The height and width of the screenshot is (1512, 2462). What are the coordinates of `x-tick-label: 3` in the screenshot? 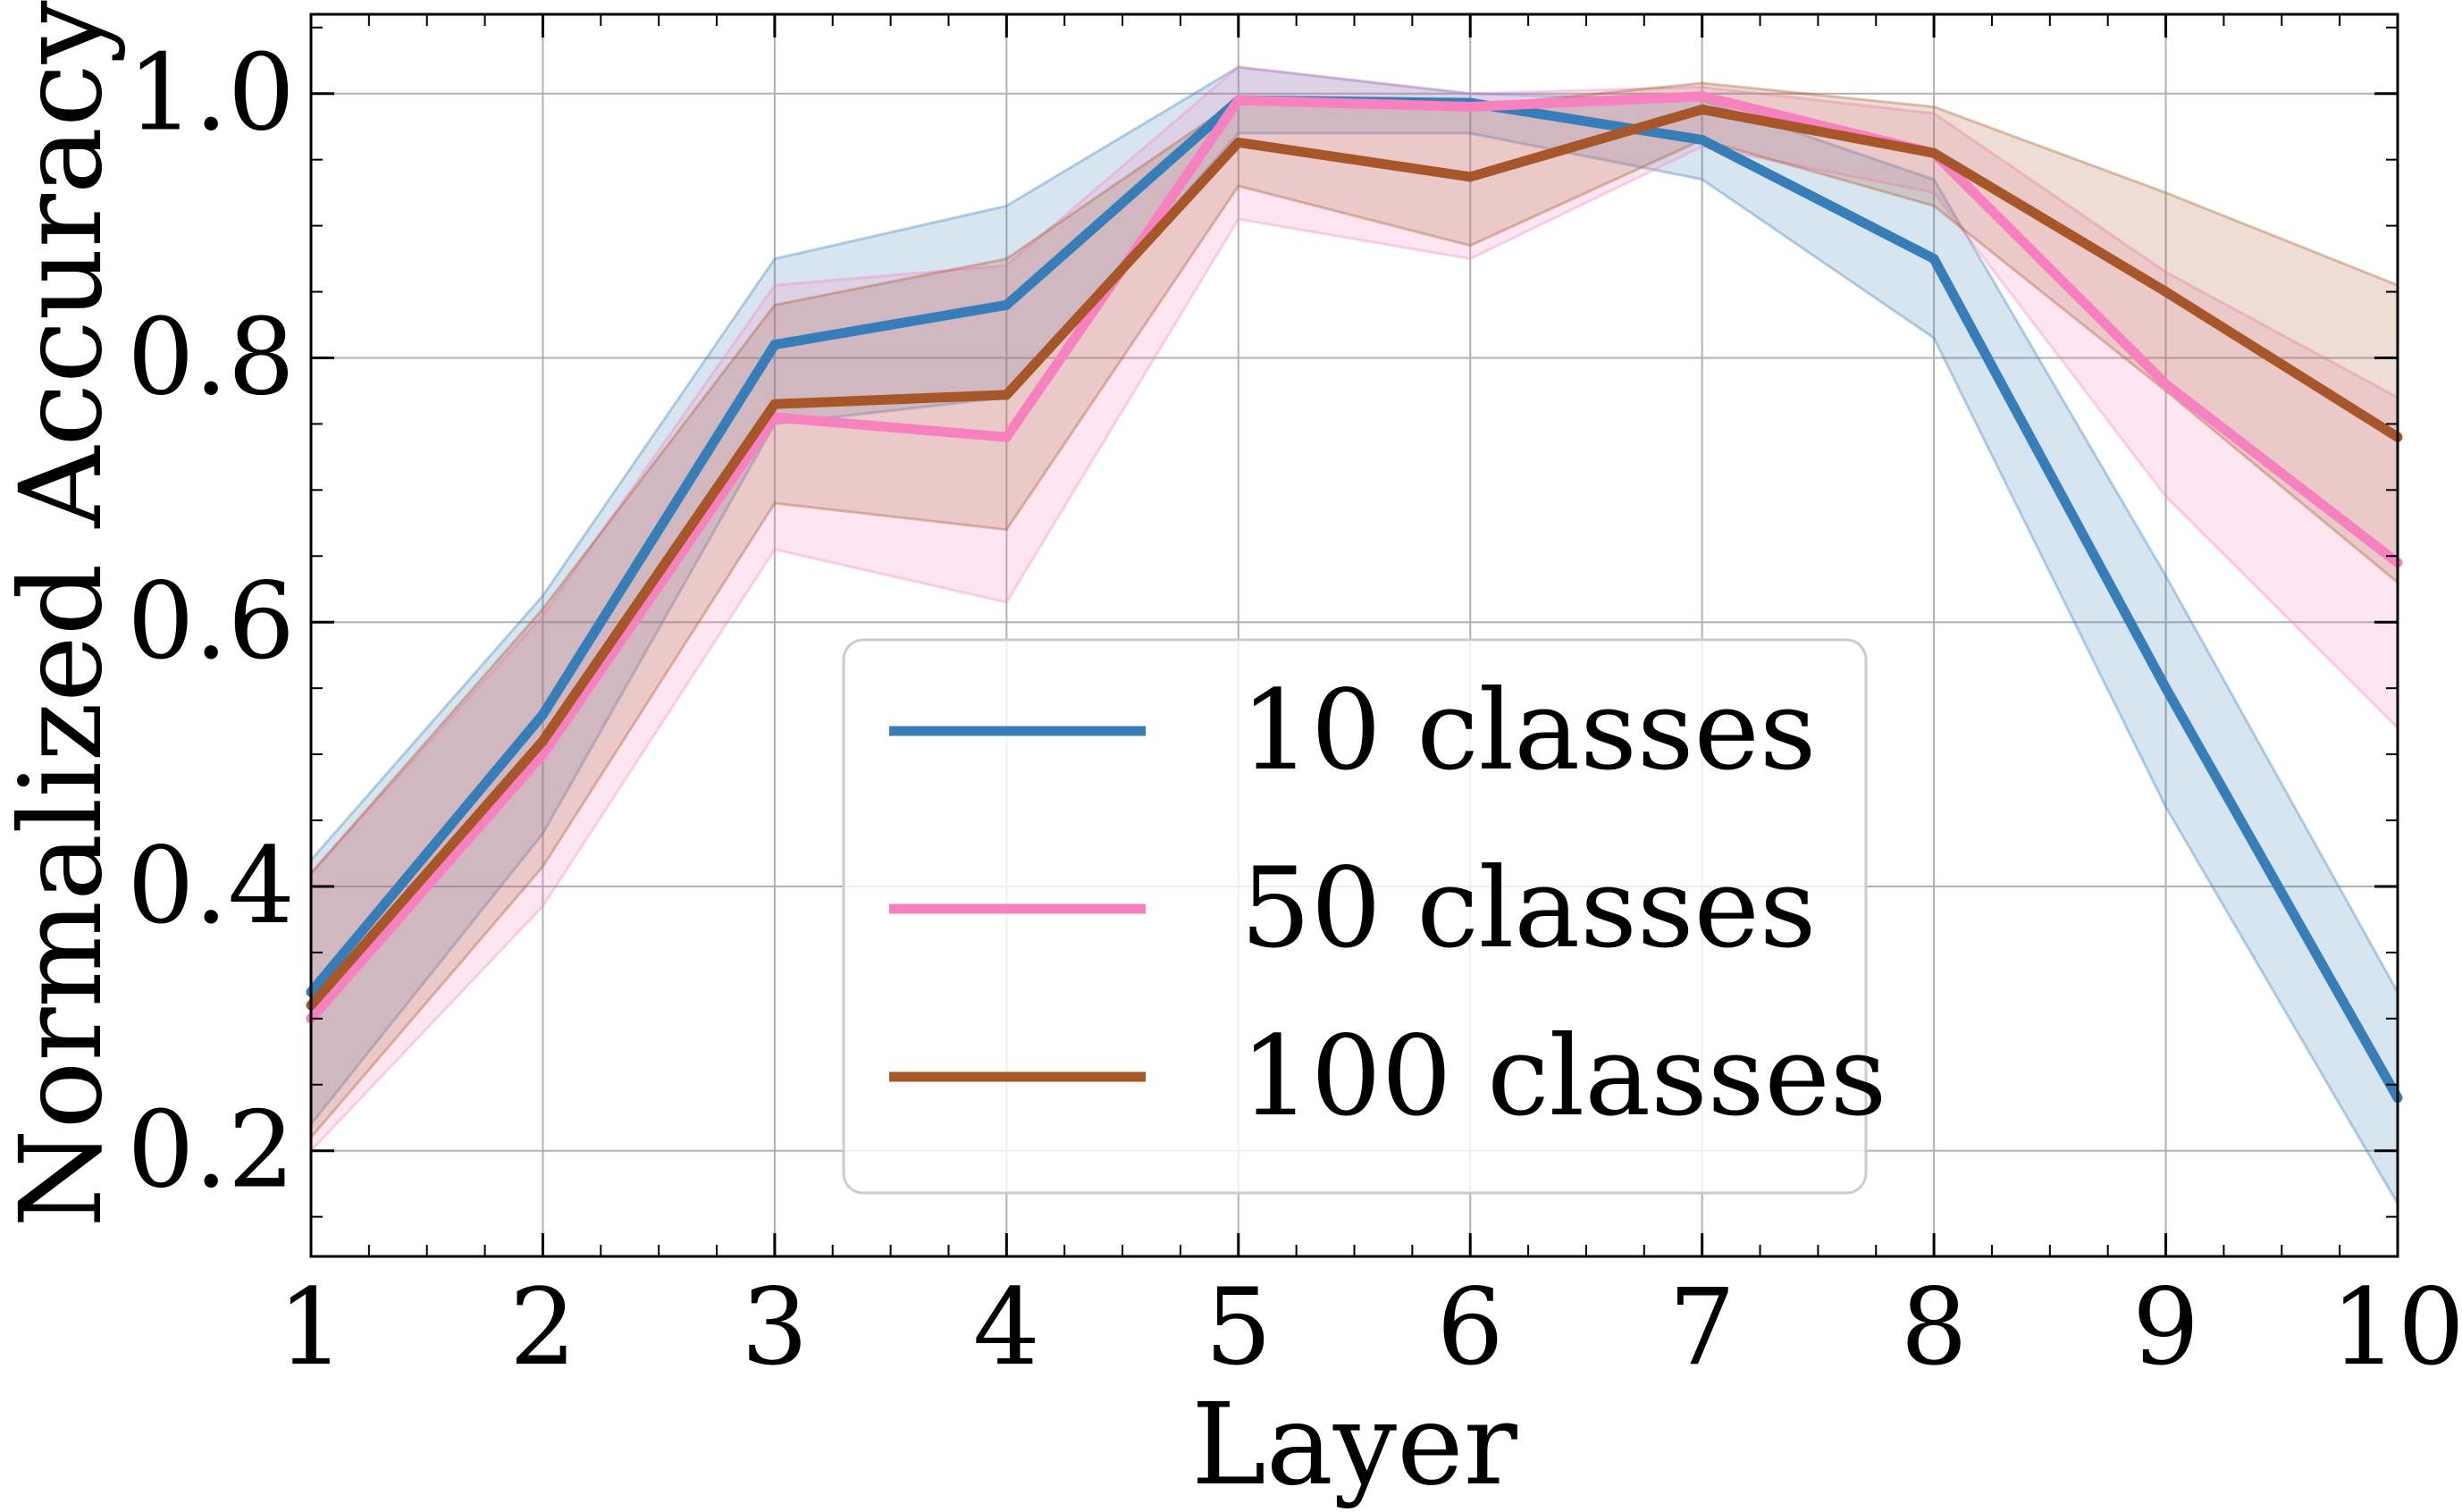 It's located at (775, 1327).